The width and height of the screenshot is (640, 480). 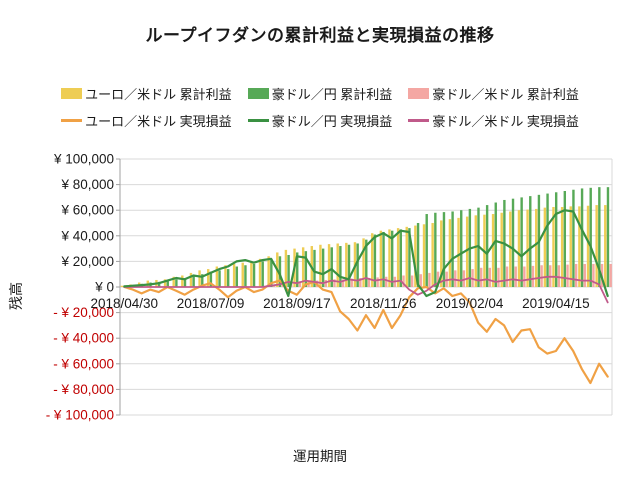 I want to click on legend-row-cumulative: ユーロ／米ドル 累計利益 豪ドル／円 累計利益 豪ドル／米ドル 累計利益, so click(x=320, y=93).